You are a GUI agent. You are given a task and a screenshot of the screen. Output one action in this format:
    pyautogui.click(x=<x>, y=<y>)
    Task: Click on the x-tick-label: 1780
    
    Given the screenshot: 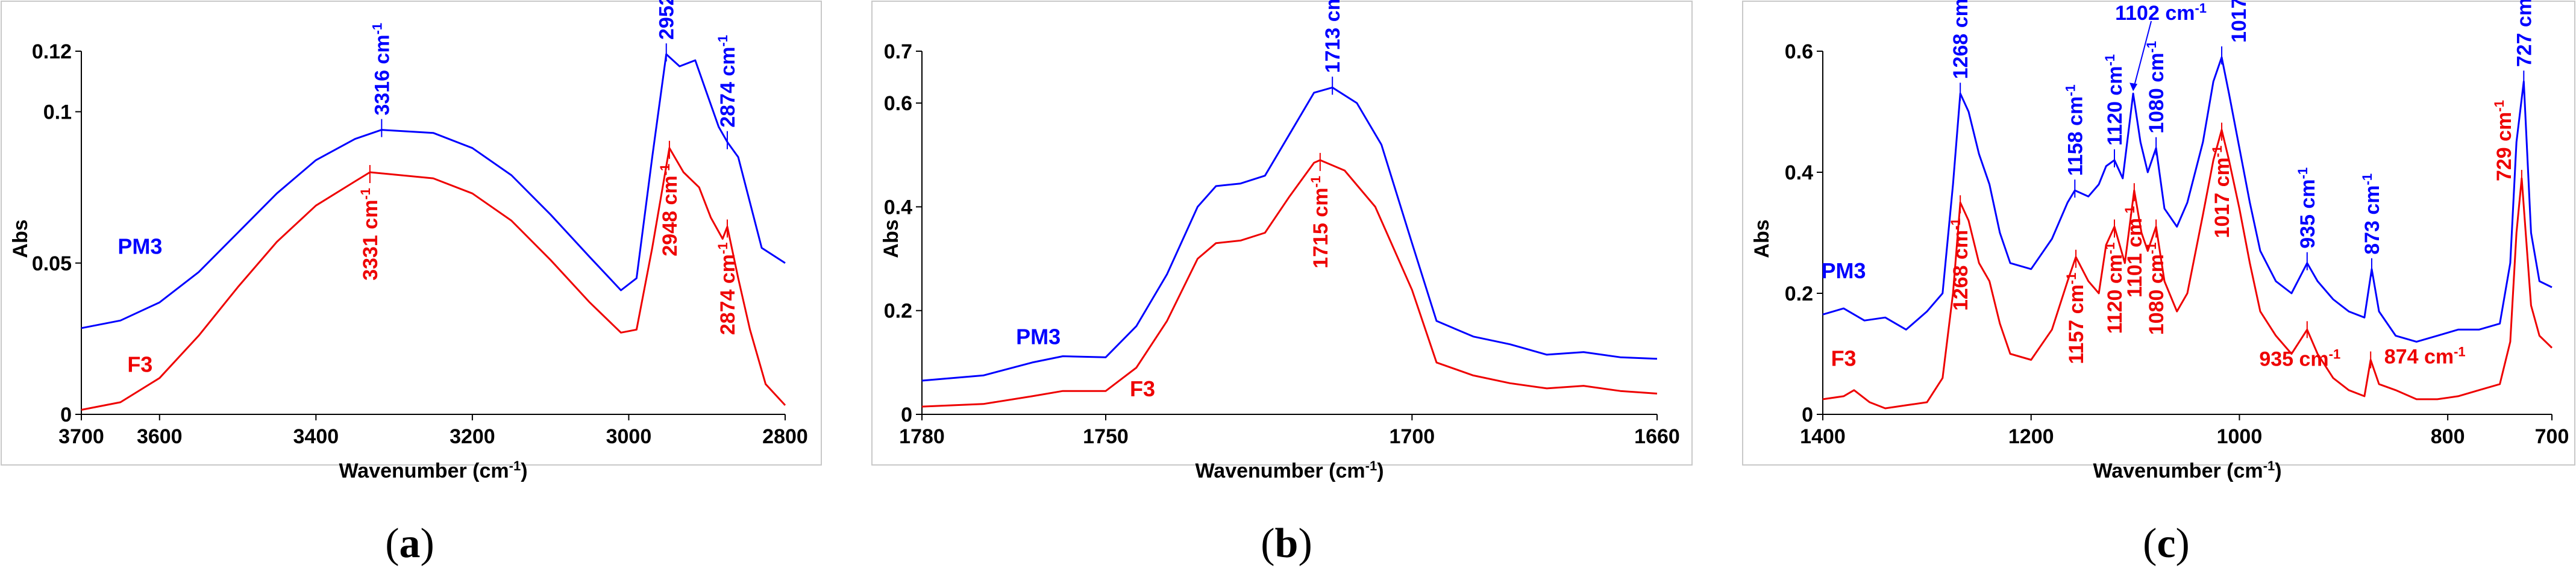 What is the action you would take?
    pyautogui.click(x=922, y=436)
    